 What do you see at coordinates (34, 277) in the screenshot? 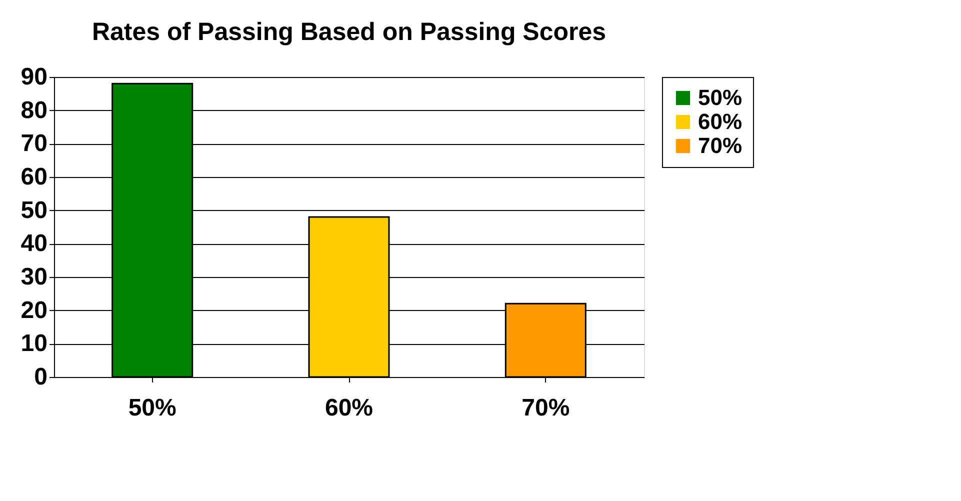
I see `y-tick-label: 30` at bounding box center [34, 277].